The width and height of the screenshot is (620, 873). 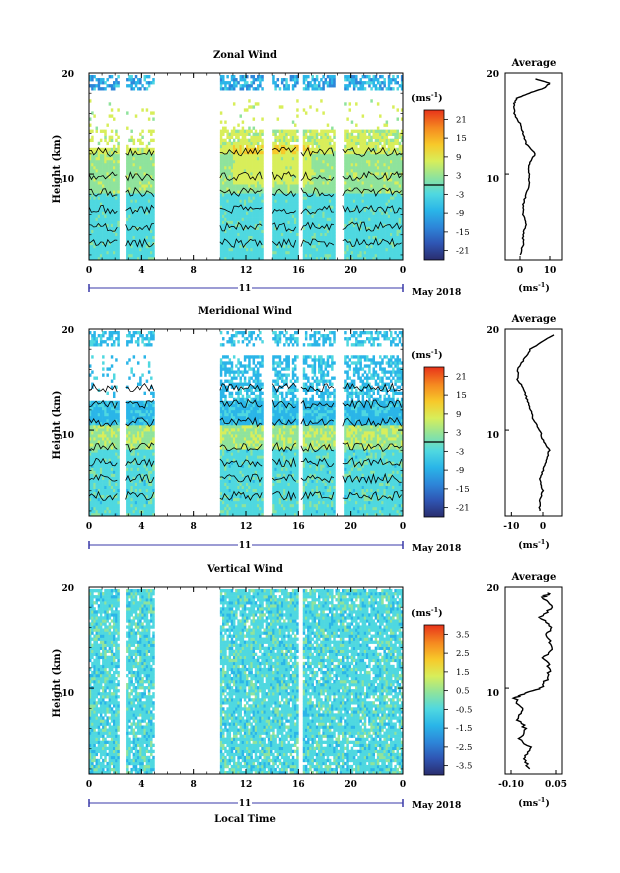 I want to click on colorbar-tick-label: 3, so click(x=458, y=177).